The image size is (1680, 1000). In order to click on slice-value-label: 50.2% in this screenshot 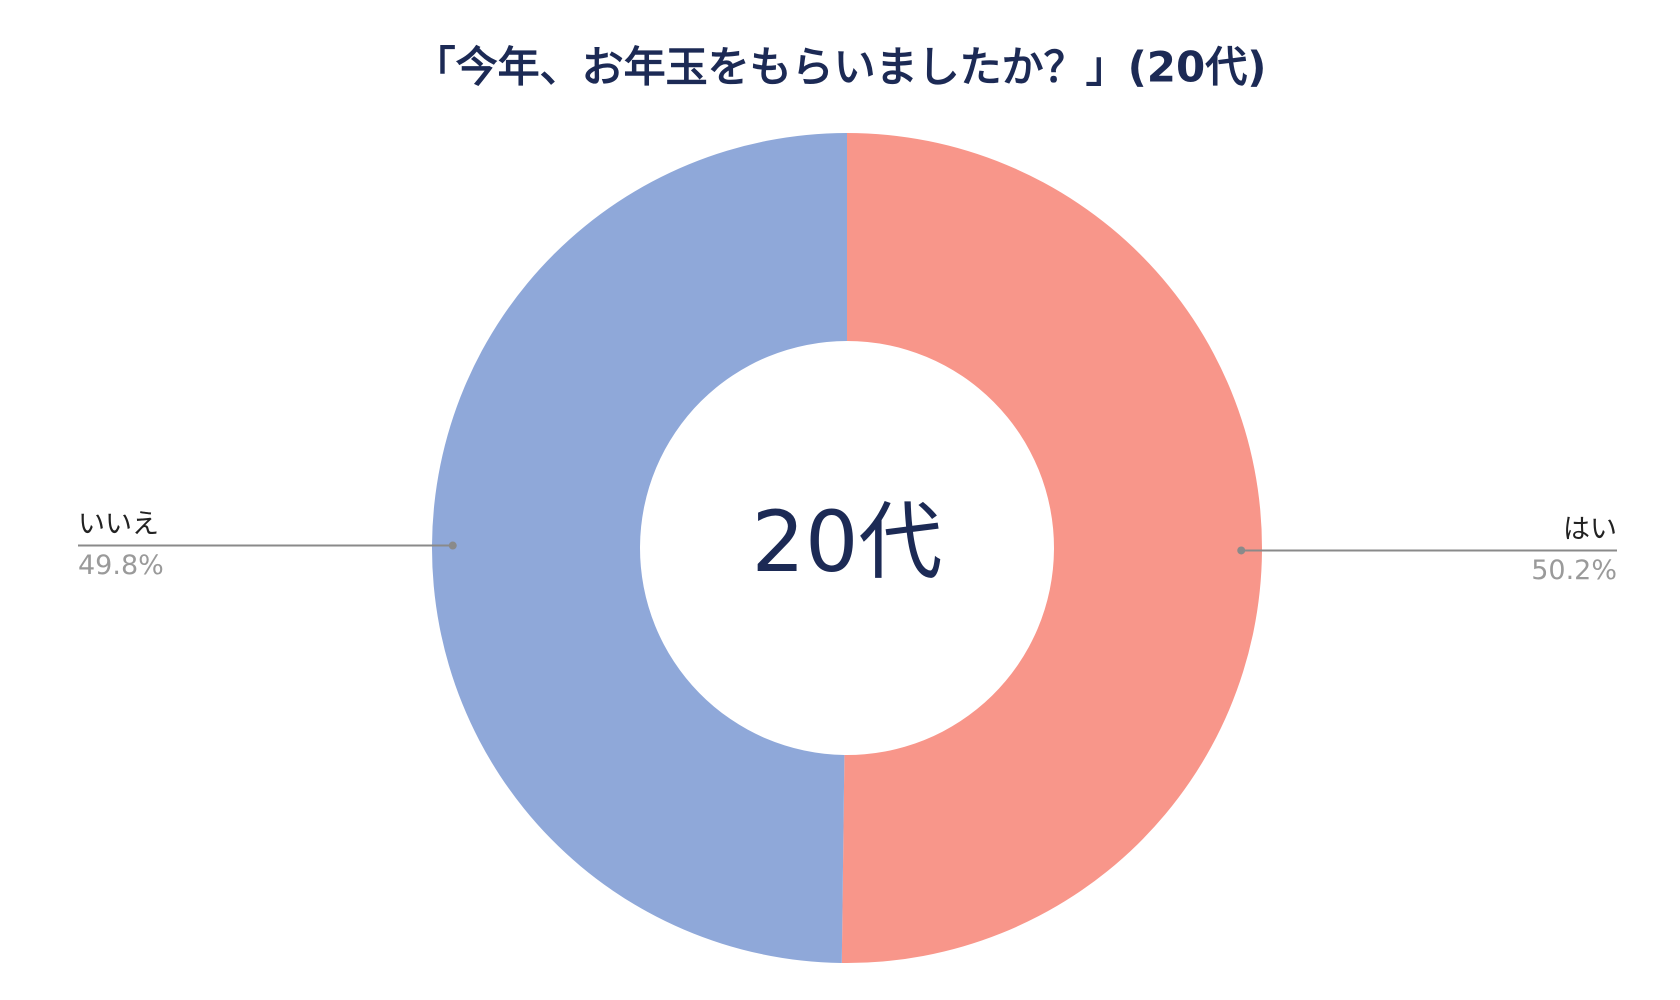, I will do `click(1574, 570)`.